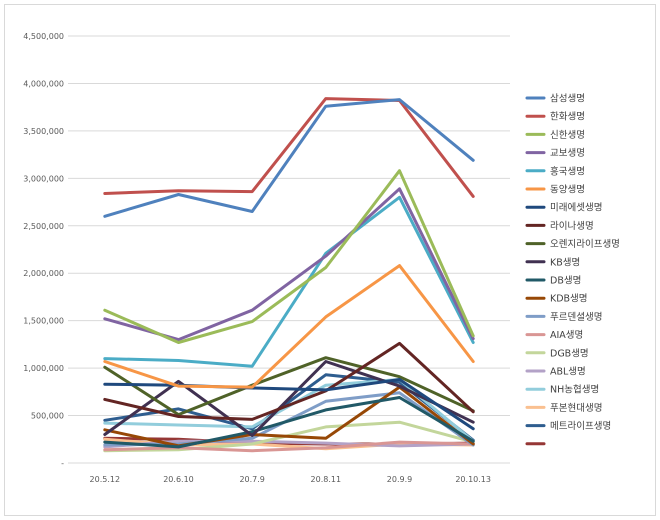 The height and width of the screenshot is (520, 660). What do you see at coordinates (568, 372) in the screenshot?
I see `legend-label: ABL생명` at bounding box center [568, 372].